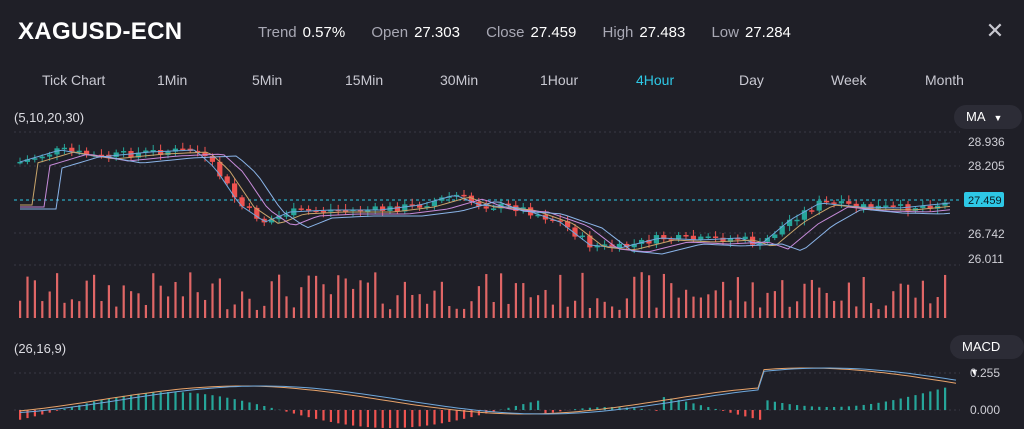 The image size is (1024, 429). Describe the element at coordinates (981, 346) in the screenshot. I see `macd-select-label: MACD` at that location.